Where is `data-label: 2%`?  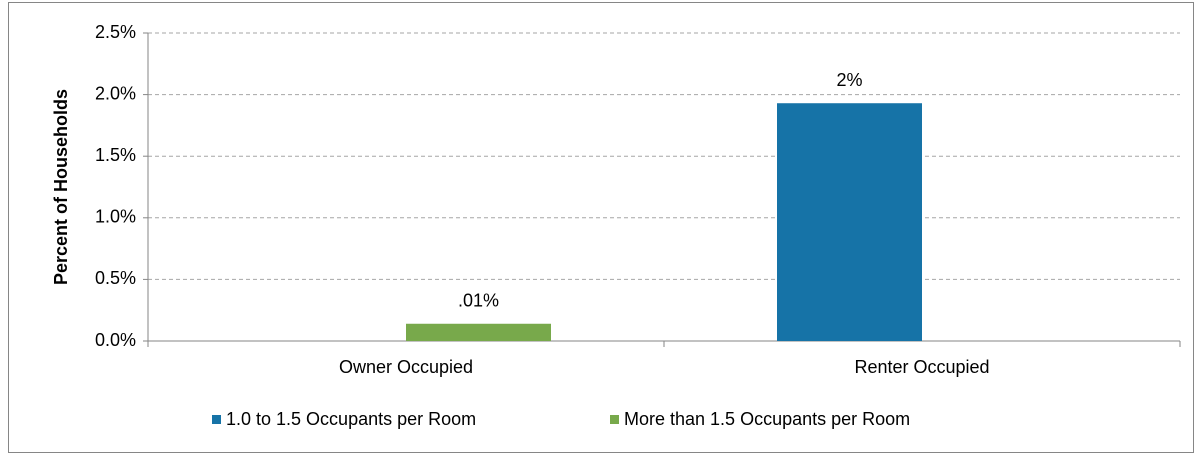 data-label: 2% is located at coordinates (849, 80).